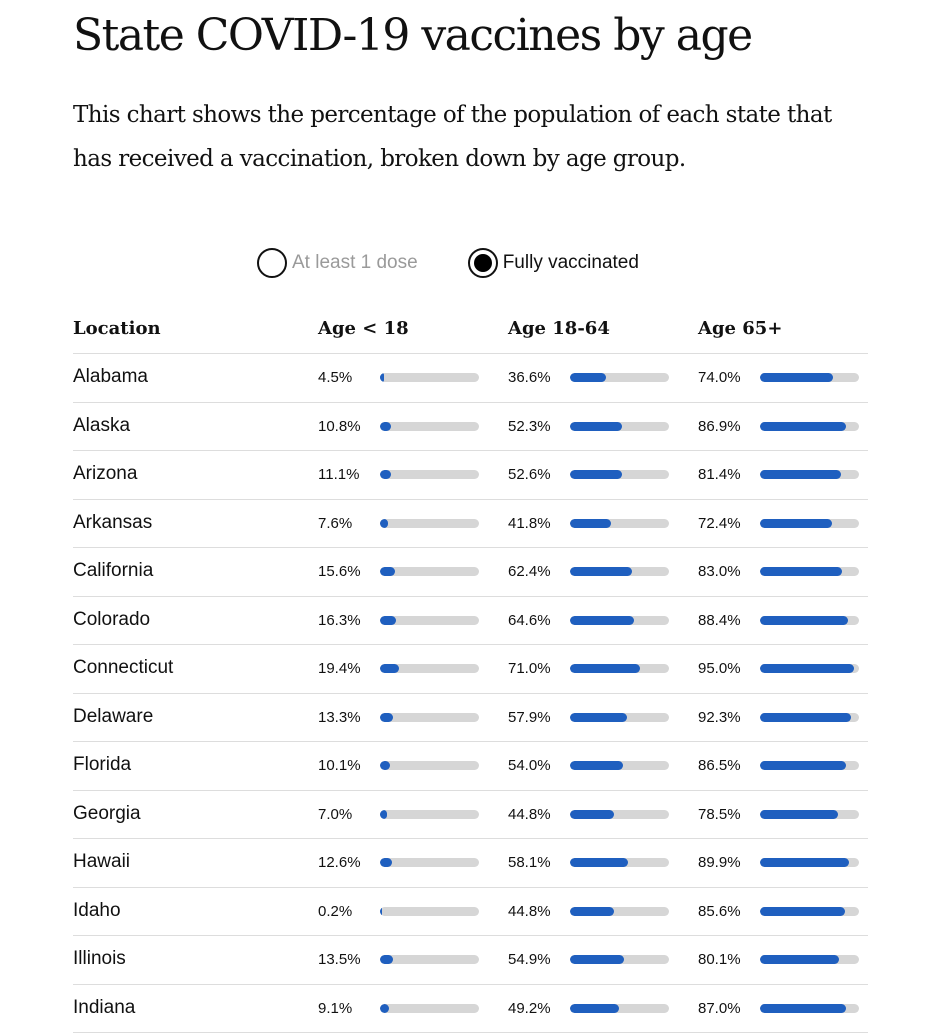 The height and width of the screenshot is (1033, 927). I want to click on cell-age-65-plus: 72.4%, so click(790, 524).